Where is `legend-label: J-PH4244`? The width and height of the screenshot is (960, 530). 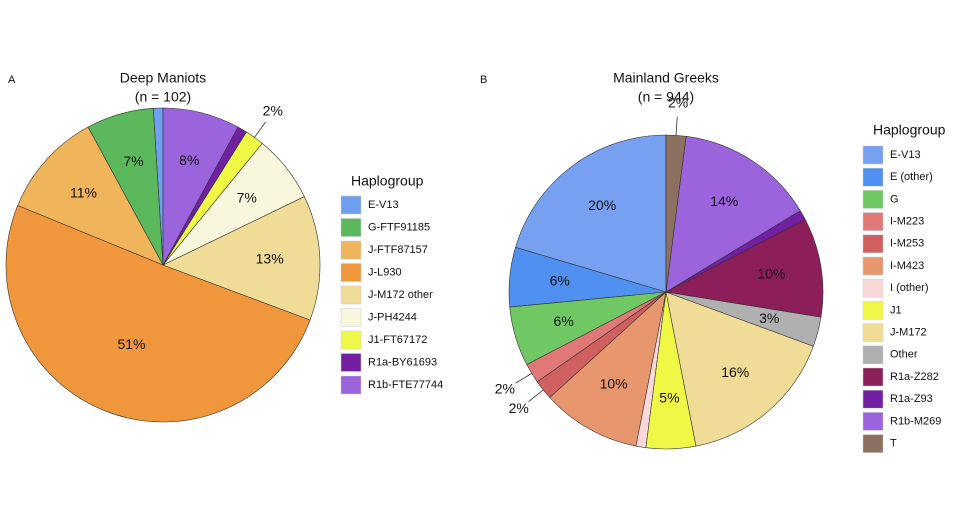
legend-label: J-PH4244 is located at coordinates (392, 317).